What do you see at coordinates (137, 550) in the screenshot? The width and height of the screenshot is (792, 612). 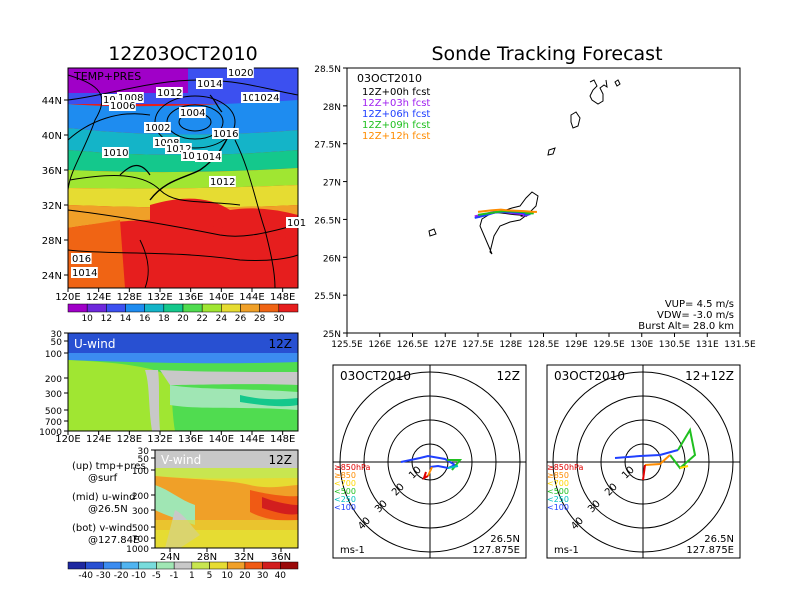 I see `v-ytick-label: 1000` at bounding box center [137, 550].